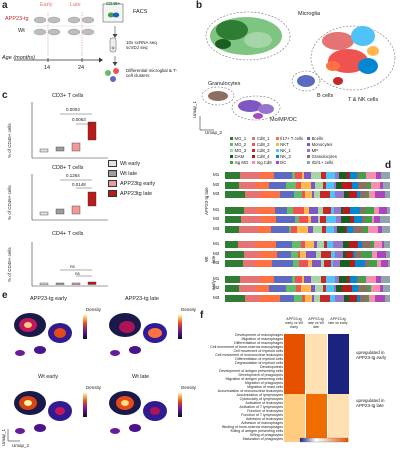 The width and height of the screenshot is (400, 450). What do you see at coordinates (21, 445) in the screenshot?
I see `e-umap2: Umap_2` at bounding box center [21, 445].